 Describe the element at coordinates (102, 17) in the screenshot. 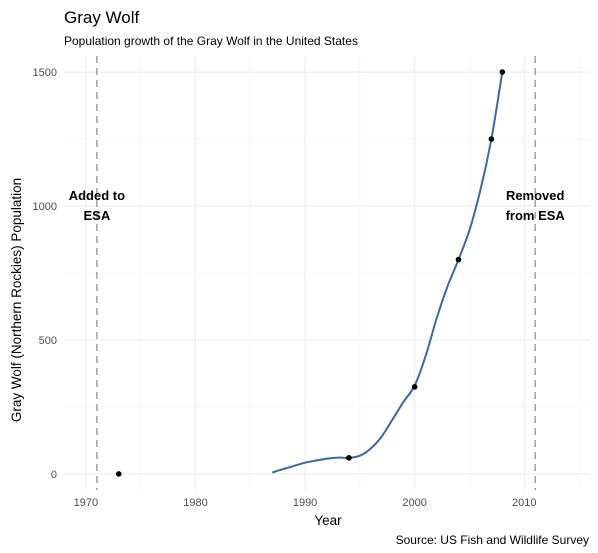

I see `chart-title: Gray Wolf` at that location.